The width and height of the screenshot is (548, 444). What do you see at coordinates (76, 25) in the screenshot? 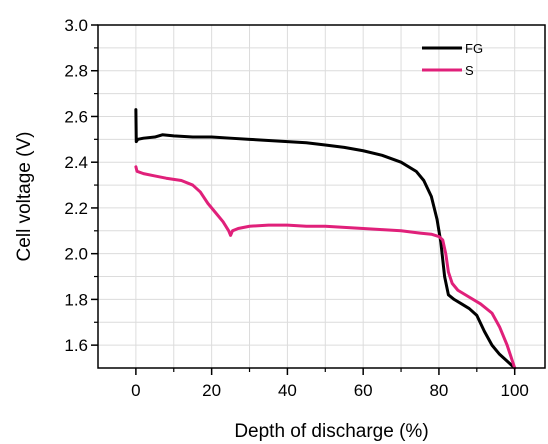
I see `y-tick-label: 3.0` at bounding box center [76, 25].